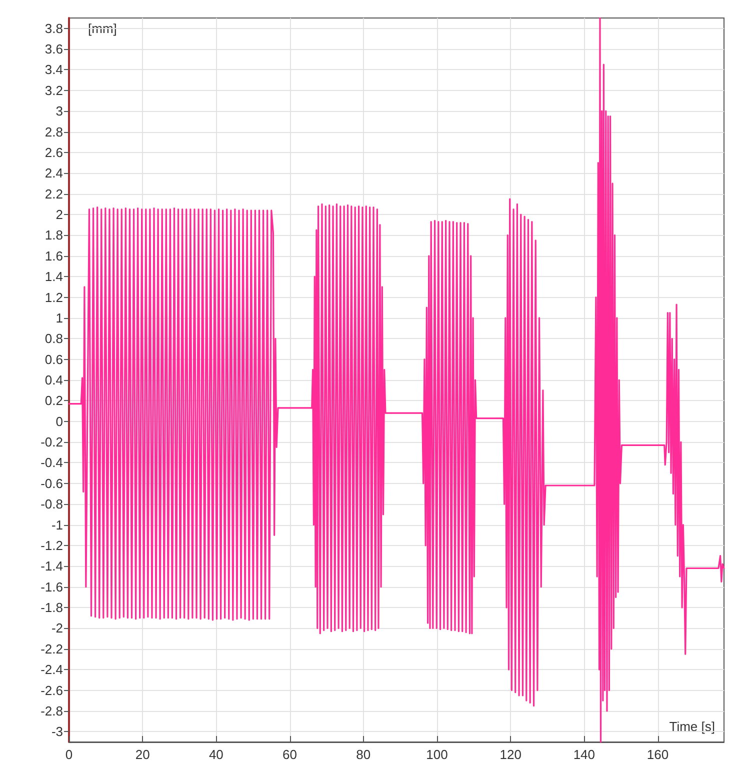 The width and height of the screenshot is (741, 772). I want to click on y-tick-label: 0.4, so click(53, 380).